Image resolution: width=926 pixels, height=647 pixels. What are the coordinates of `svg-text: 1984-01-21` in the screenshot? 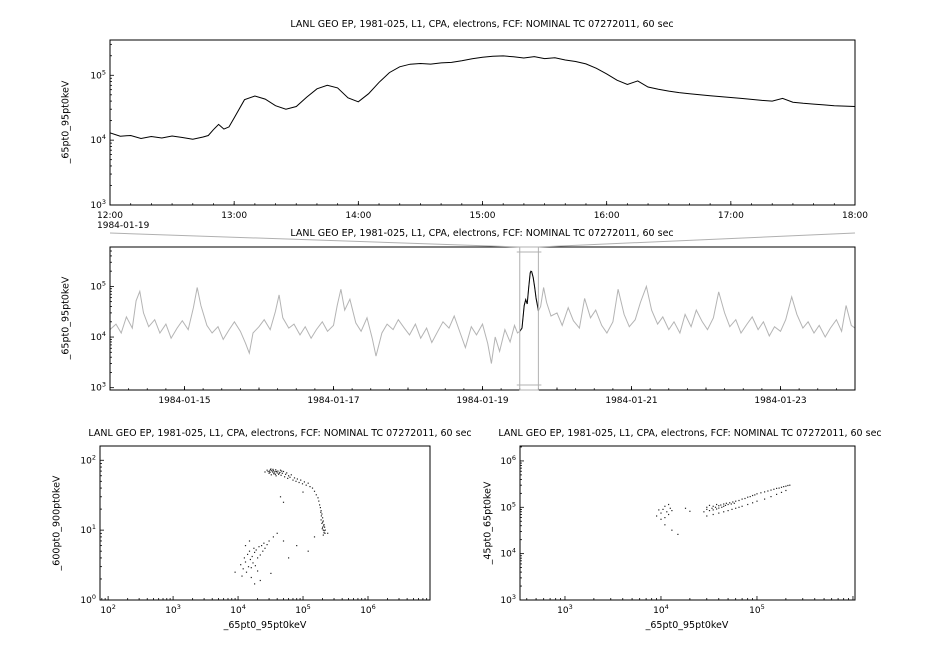 It's located at (631, 401).